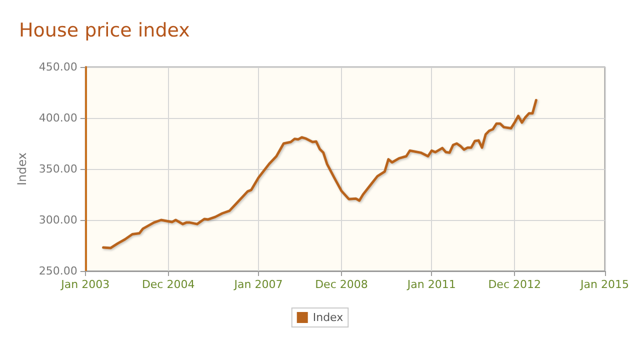  What do you see at coordinates (85, 284) in the screenshot?
I see `x-tick-label: Jan 2003` at bounding box center [85, 284].